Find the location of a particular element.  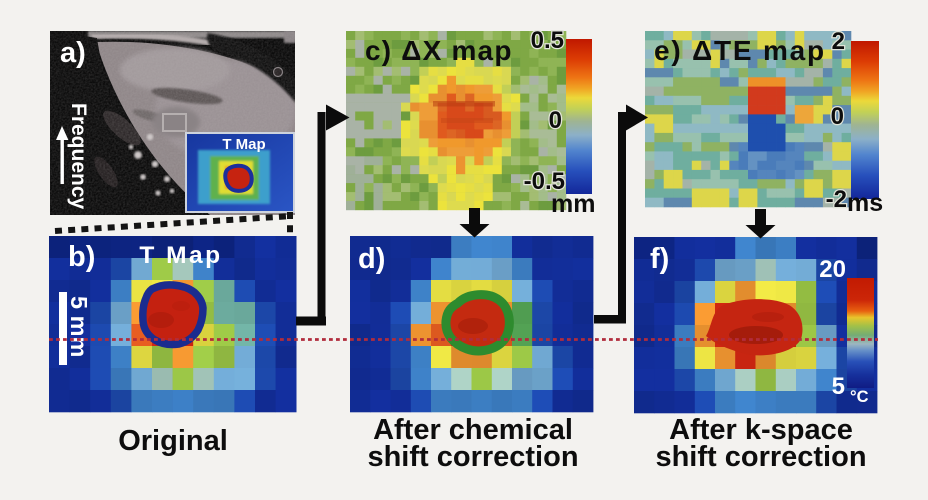

svg-text: 5 is located at coordinates (838, 386).